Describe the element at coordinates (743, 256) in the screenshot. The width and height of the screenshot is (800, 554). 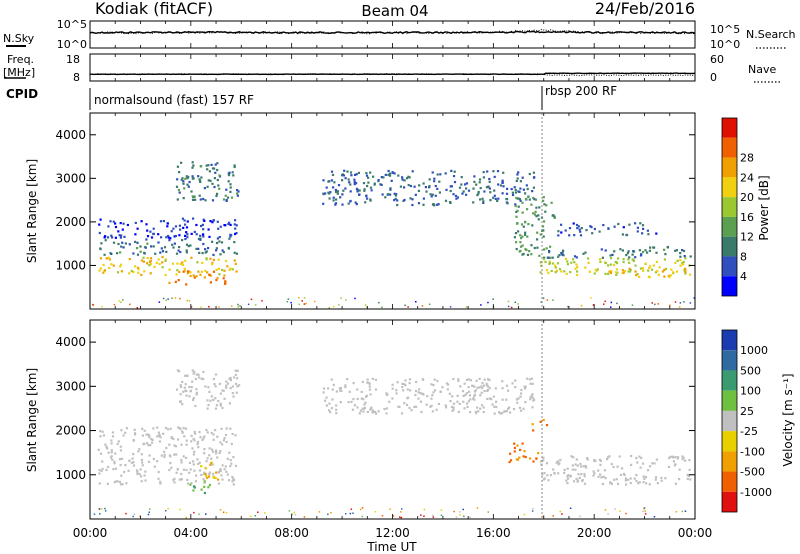
I see `power-colorbar-tick-label: 8` at that location.